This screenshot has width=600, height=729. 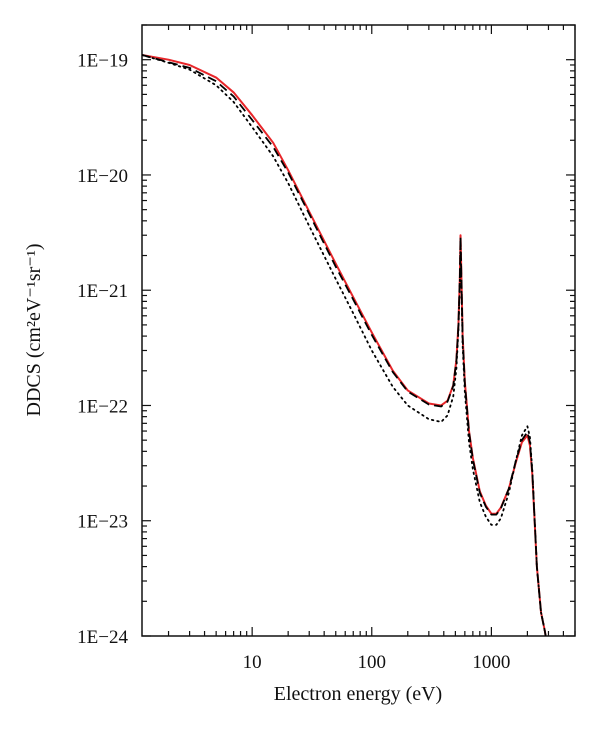 I want to click on y-tick-label: 1E−19, so click(x=102, y=61).